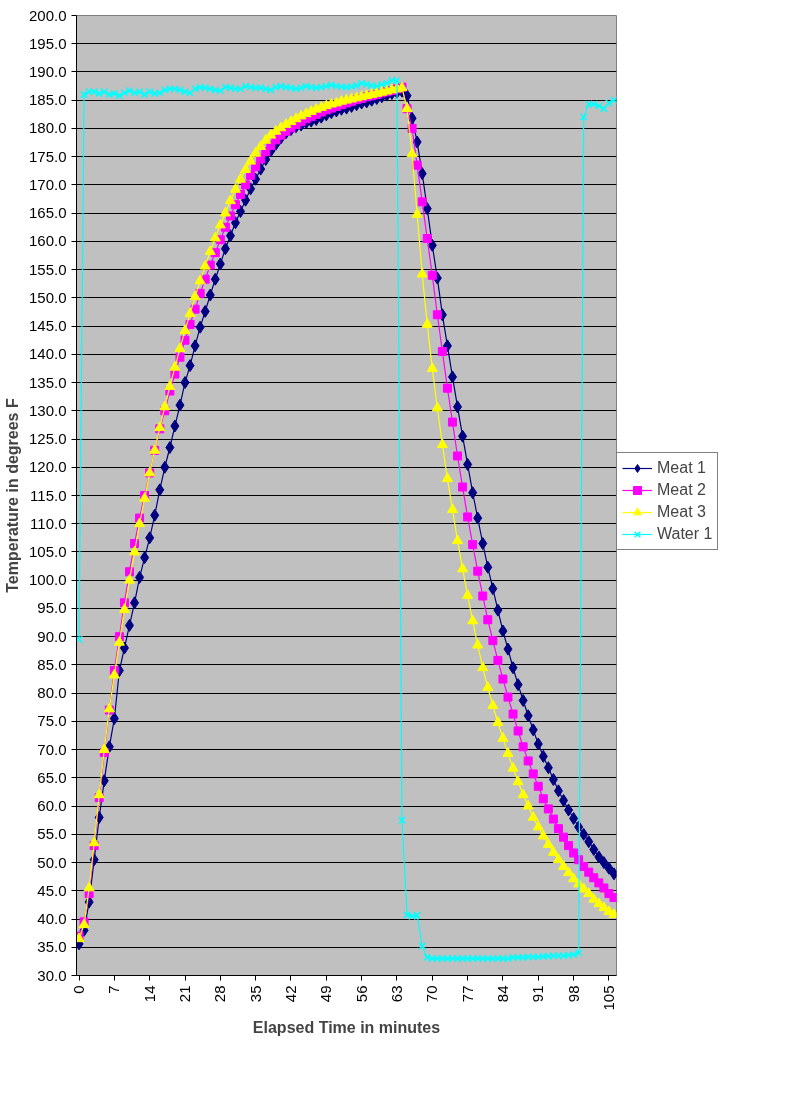 This screenshot has width=807, height=1095. What do you see at coordinates (47, 439) in the screenshot?
I see `y-tick-label: 125.0` at bounding box center [47, 439].